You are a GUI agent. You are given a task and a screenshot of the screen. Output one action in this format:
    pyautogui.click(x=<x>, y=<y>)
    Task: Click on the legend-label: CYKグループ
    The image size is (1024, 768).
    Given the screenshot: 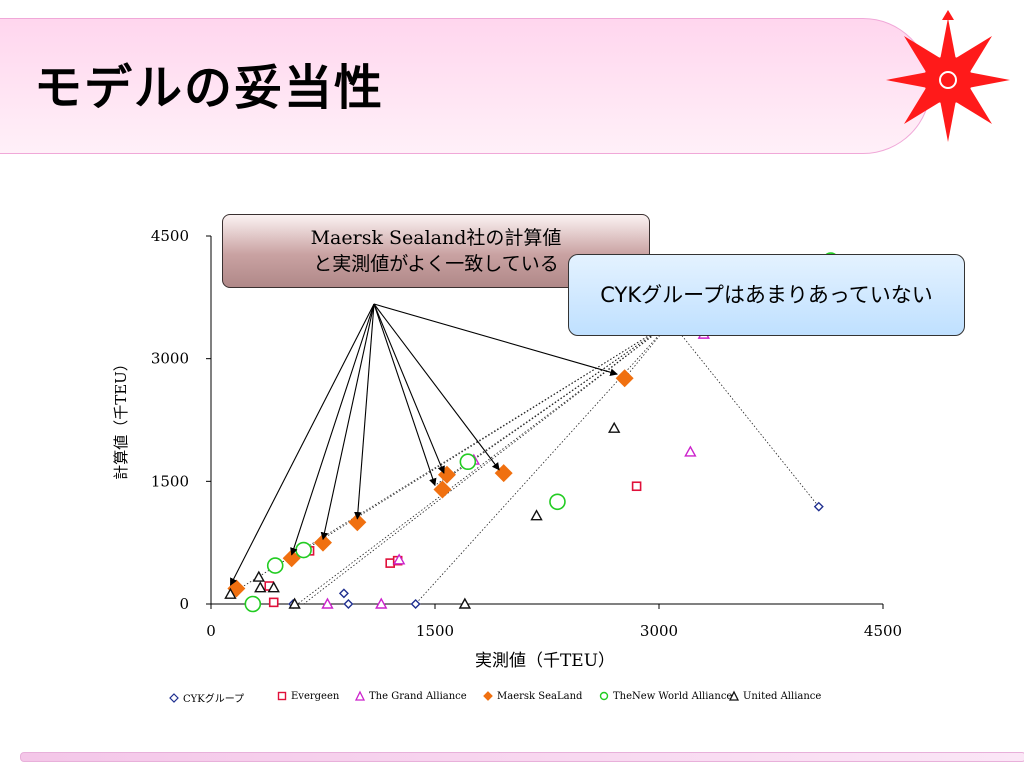 What is the action you would take?
    pyautogui.click(x=214, y=699)
    